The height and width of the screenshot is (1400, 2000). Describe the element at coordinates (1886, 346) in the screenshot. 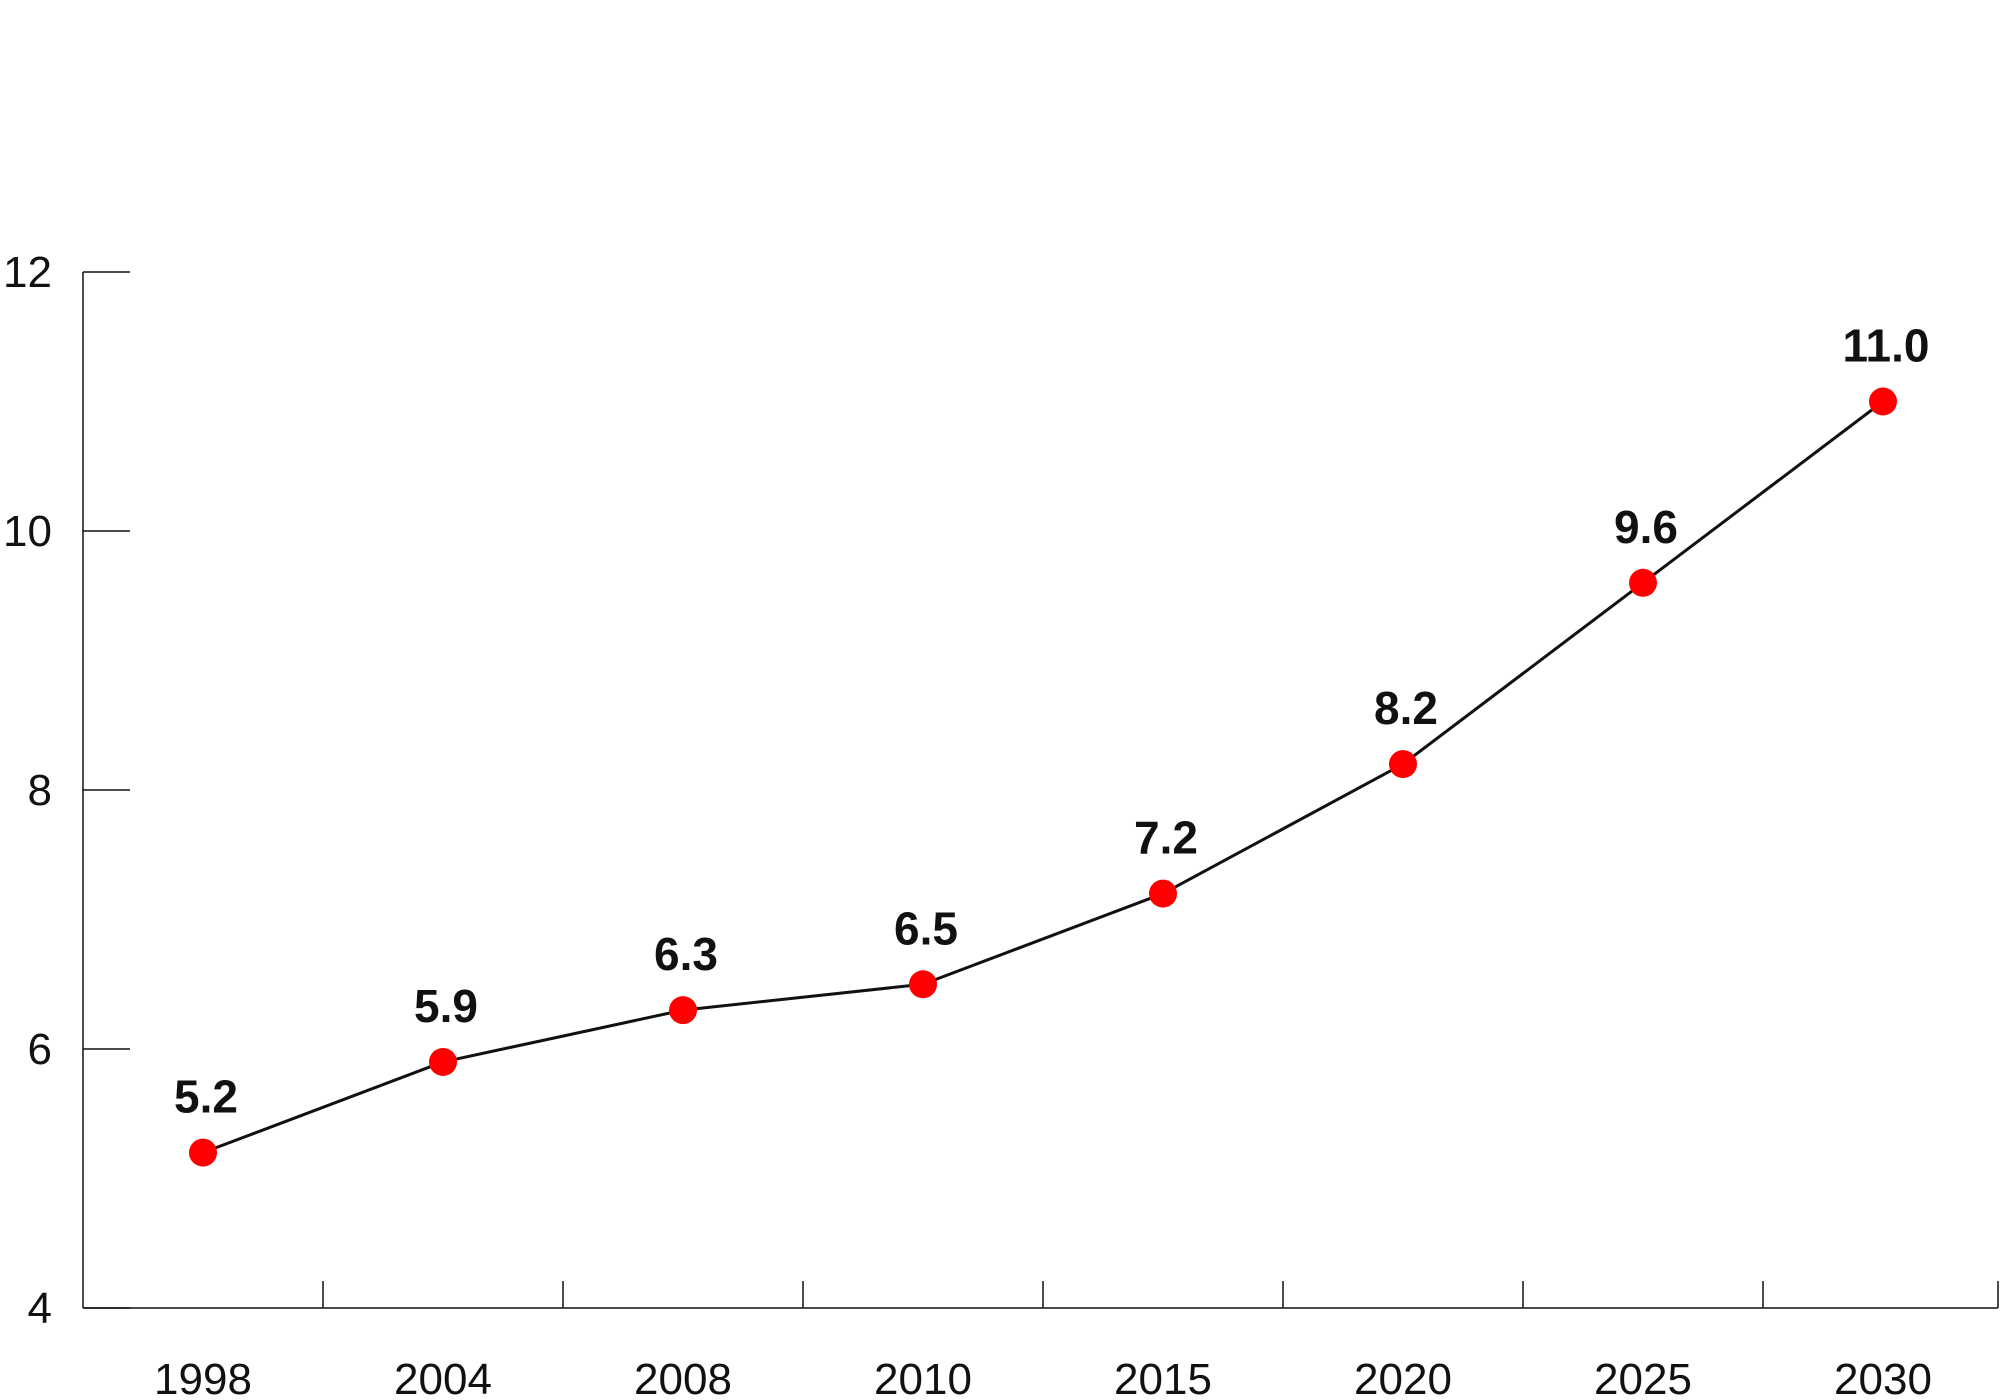

I see `data-label: 11.0` at that location.